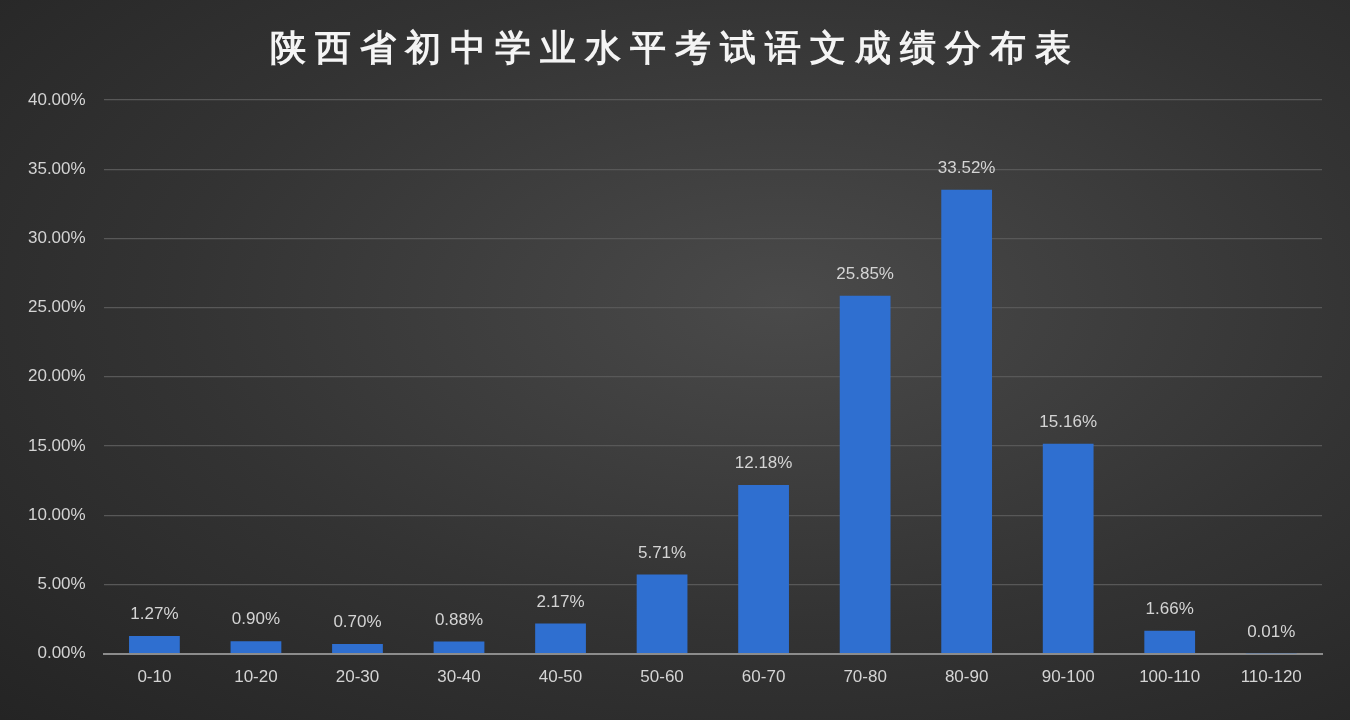 This screenshot has height=720, width=1350. Describe the element at coordinates (865, 677) in the screenshot. I see `x-tick-label: 70-80` at that location.